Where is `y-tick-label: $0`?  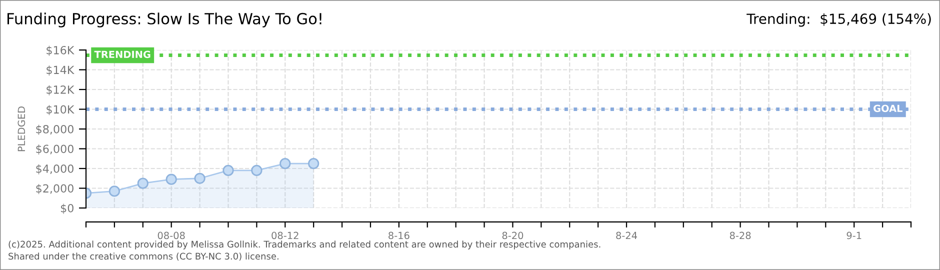
y-tick-label: $0 is located at coordinates (67, 209).